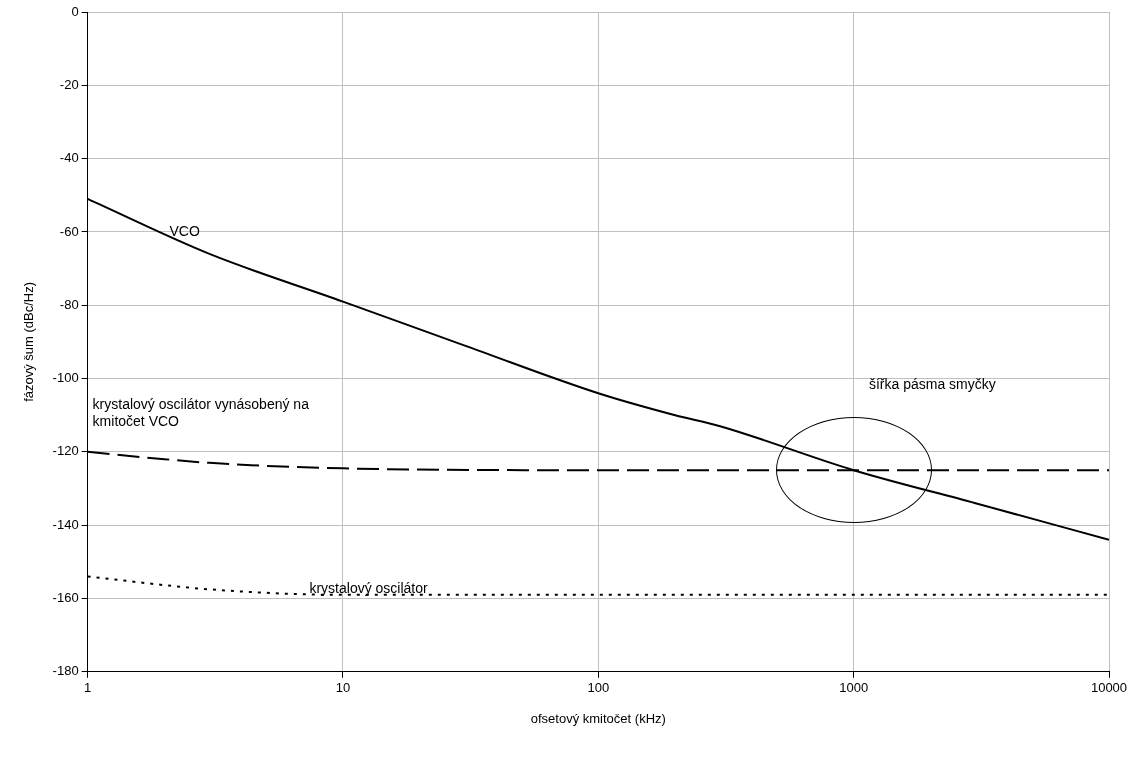  I want to click on y-tick-label: -60, so click(69, 231).